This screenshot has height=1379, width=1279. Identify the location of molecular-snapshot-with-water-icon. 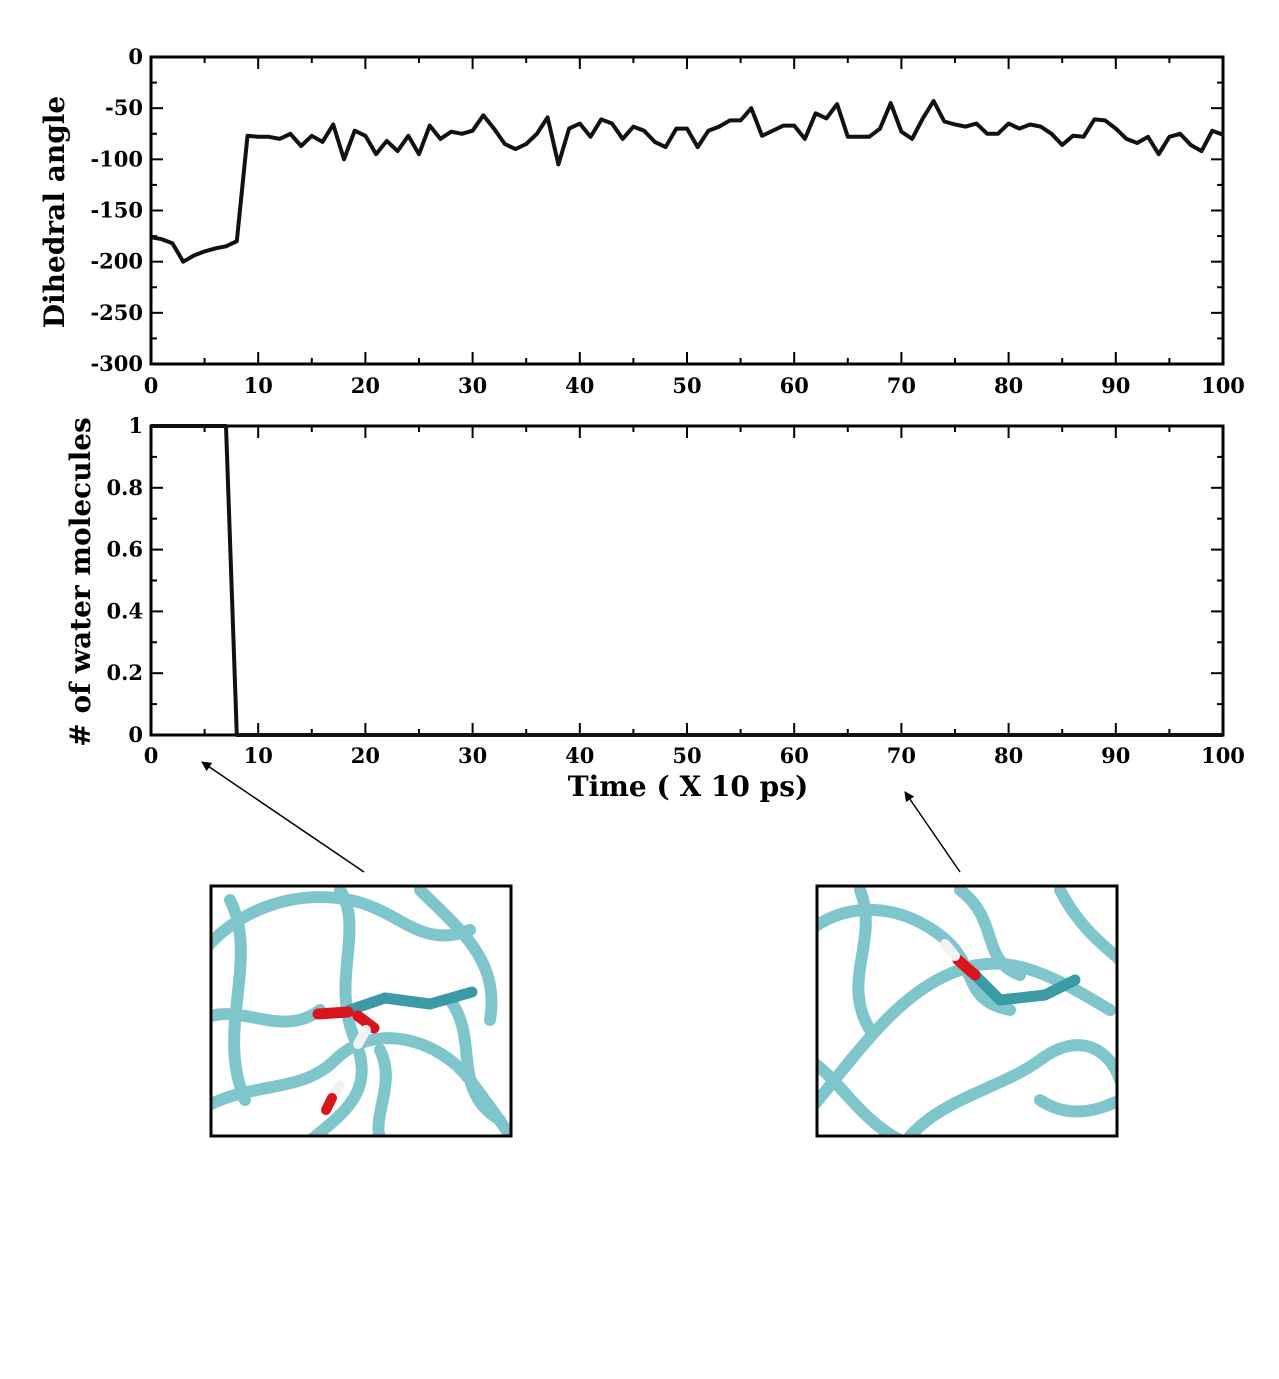
(361, 1011).